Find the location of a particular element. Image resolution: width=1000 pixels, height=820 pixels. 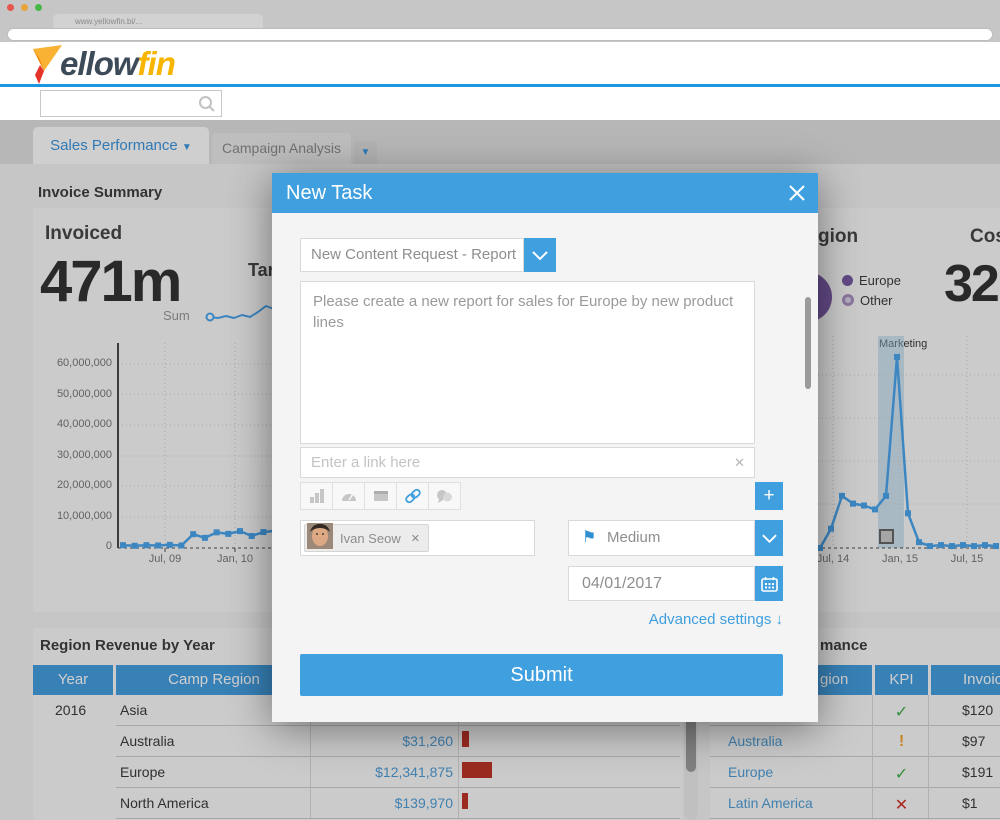

value-cell: $12,341,875 is located at coordinates (414, 772).